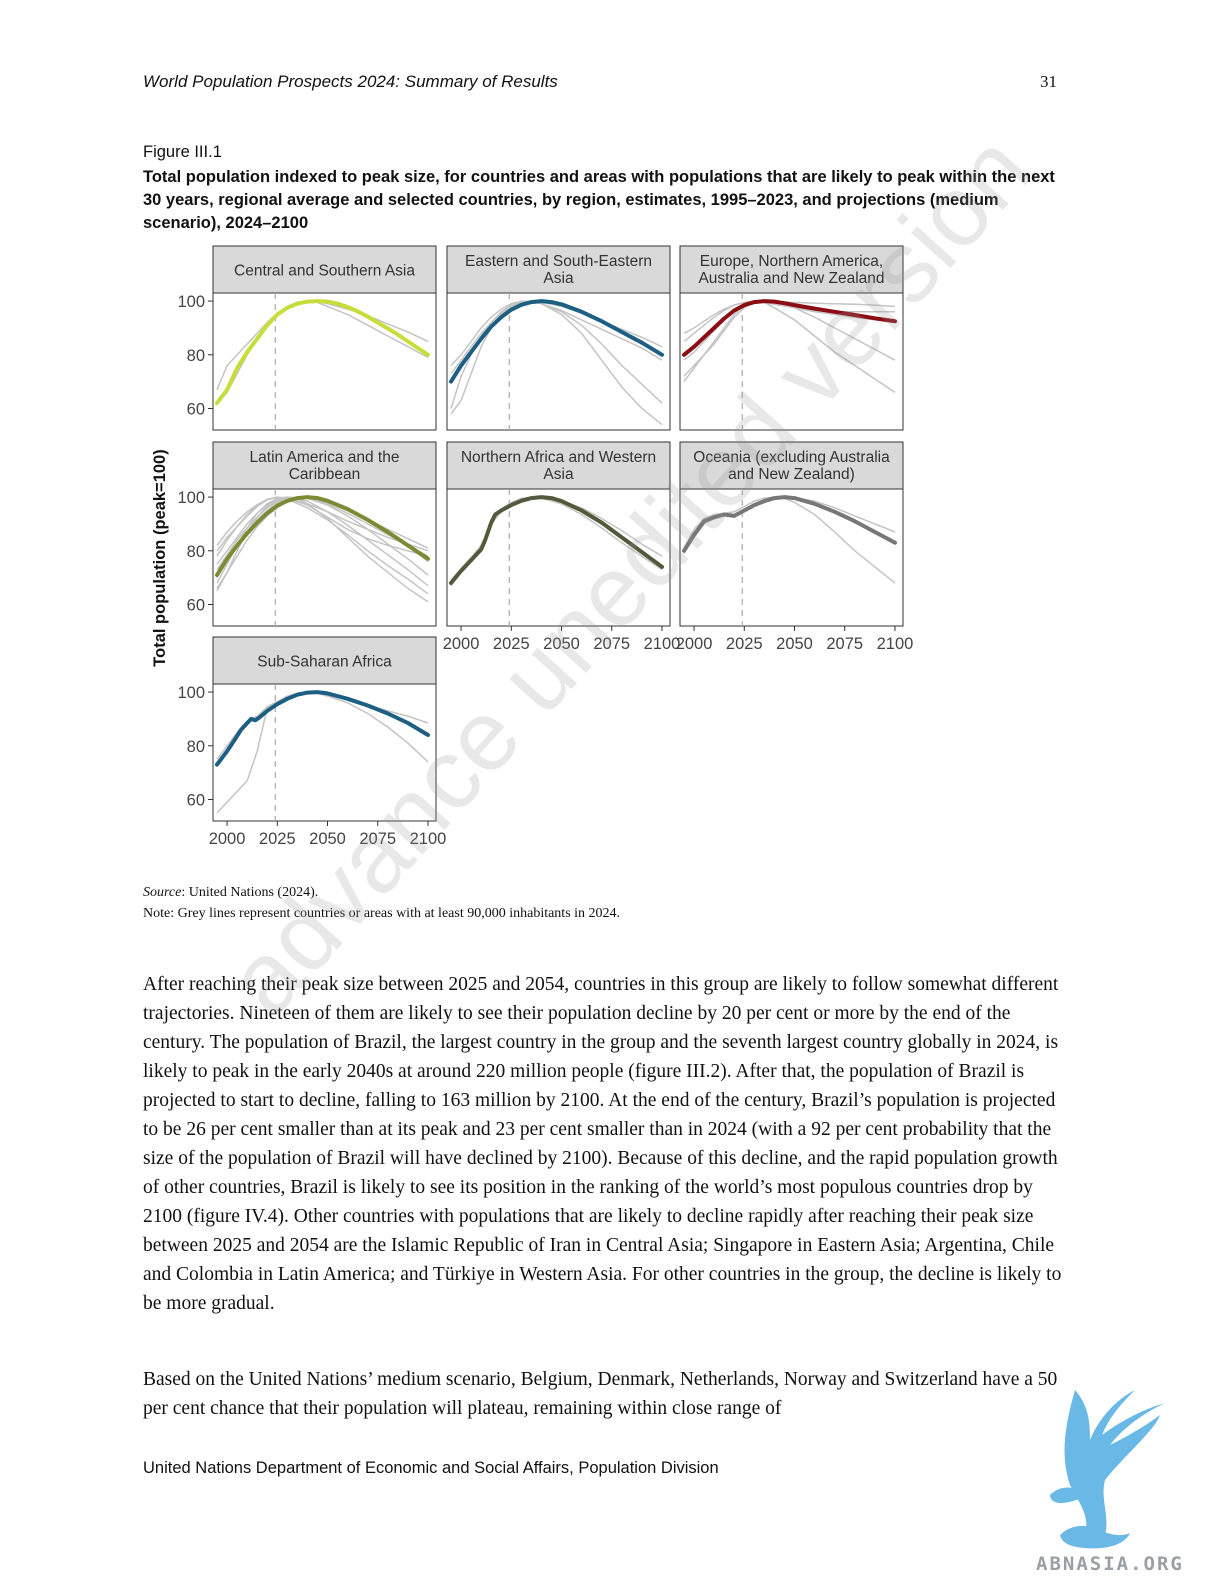 The width and height of the screenshot is (1224, 1584). I want to click on logo-text: ABNASIA.ORG, so click(1110, 1564).